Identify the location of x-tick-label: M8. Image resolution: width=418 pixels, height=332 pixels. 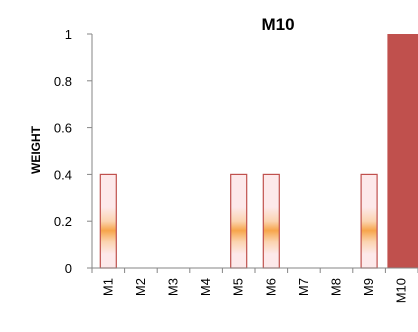
(336, 287).